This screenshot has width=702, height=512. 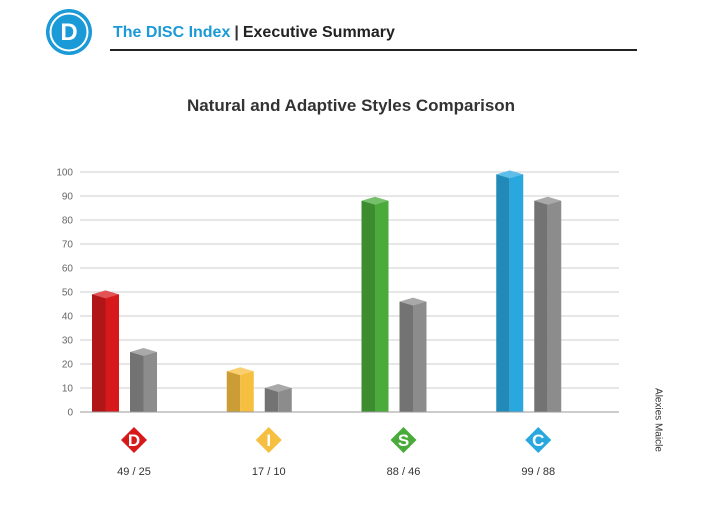 I want to click on section-title: Executive Summary, so click(x=318, y=32).